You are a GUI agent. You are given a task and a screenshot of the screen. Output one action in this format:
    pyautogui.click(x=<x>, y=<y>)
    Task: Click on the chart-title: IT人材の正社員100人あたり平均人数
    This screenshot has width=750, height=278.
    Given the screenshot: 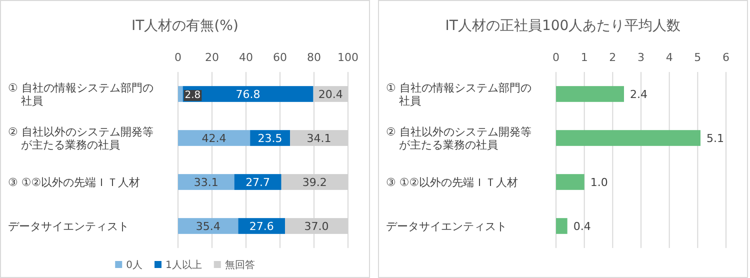 What is the action you would take?
    pyautogui.click(x=563, y=26)
    